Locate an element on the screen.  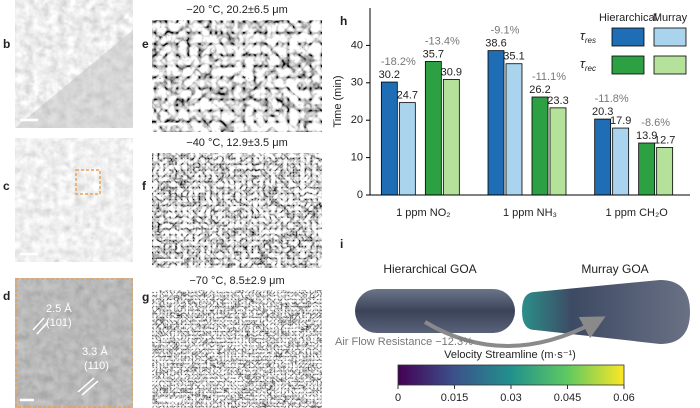
value-label: 20.3 is located at coordinates (602, 112).